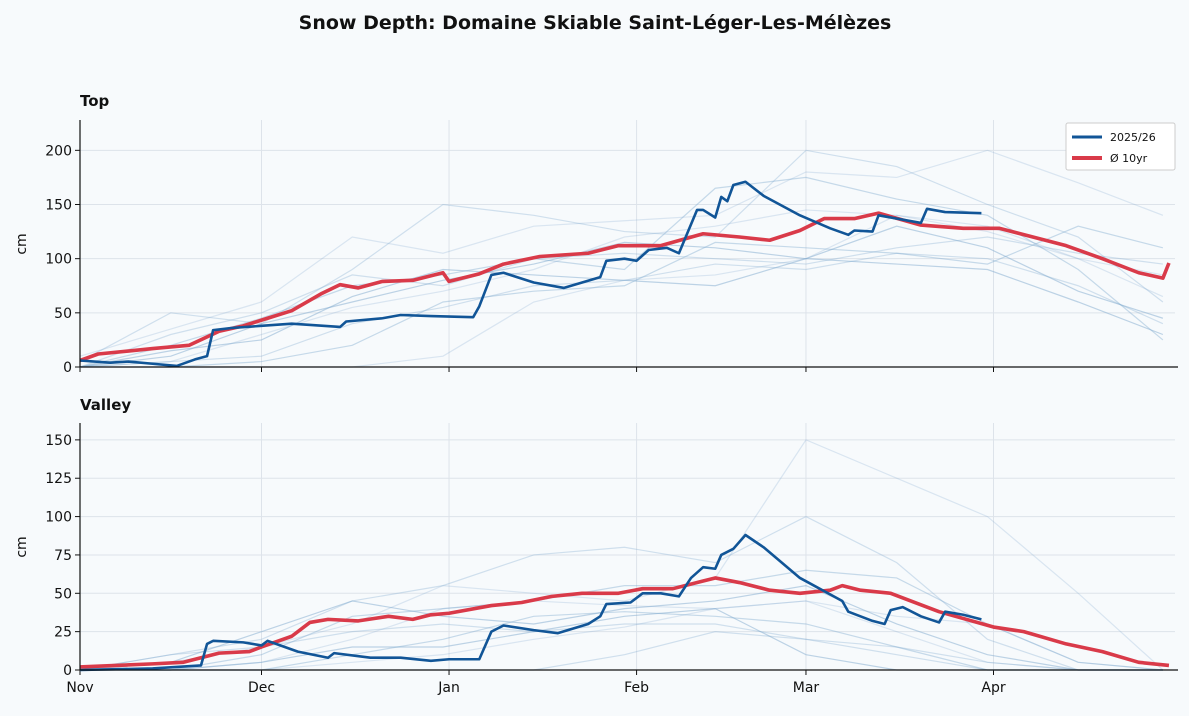  Describe the element at coordinates (79, 688) in the screenshot. I see `x-tick-label: Nov` at that location.